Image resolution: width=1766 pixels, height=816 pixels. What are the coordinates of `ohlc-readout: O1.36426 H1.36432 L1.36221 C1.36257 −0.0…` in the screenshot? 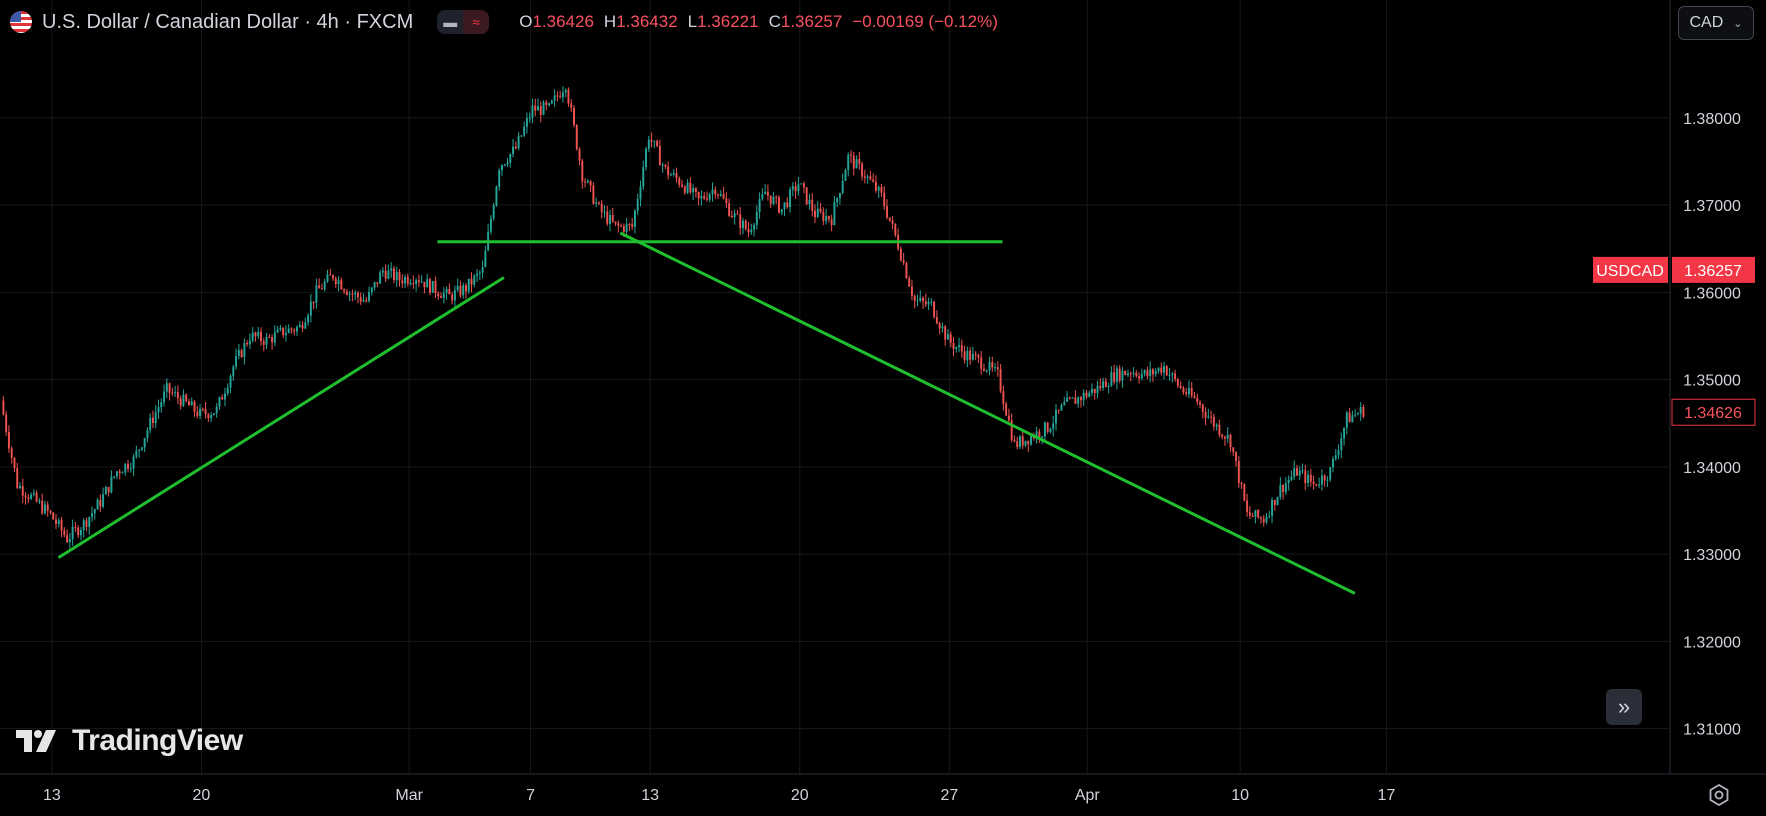 It's located at (758, 22).